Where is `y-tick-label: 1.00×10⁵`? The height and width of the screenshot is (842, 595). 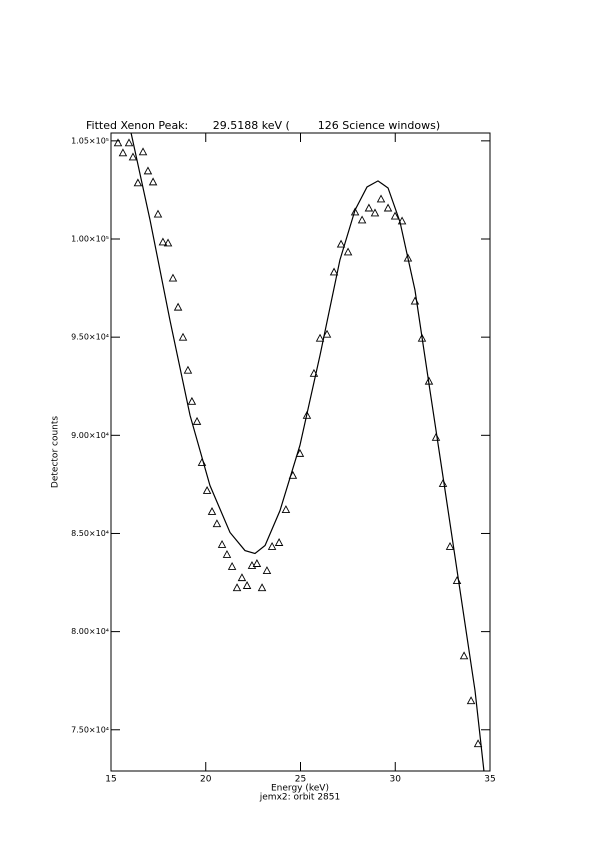 y-tick-label: 1.00×10⁵ is located at coordinates (90, 239).